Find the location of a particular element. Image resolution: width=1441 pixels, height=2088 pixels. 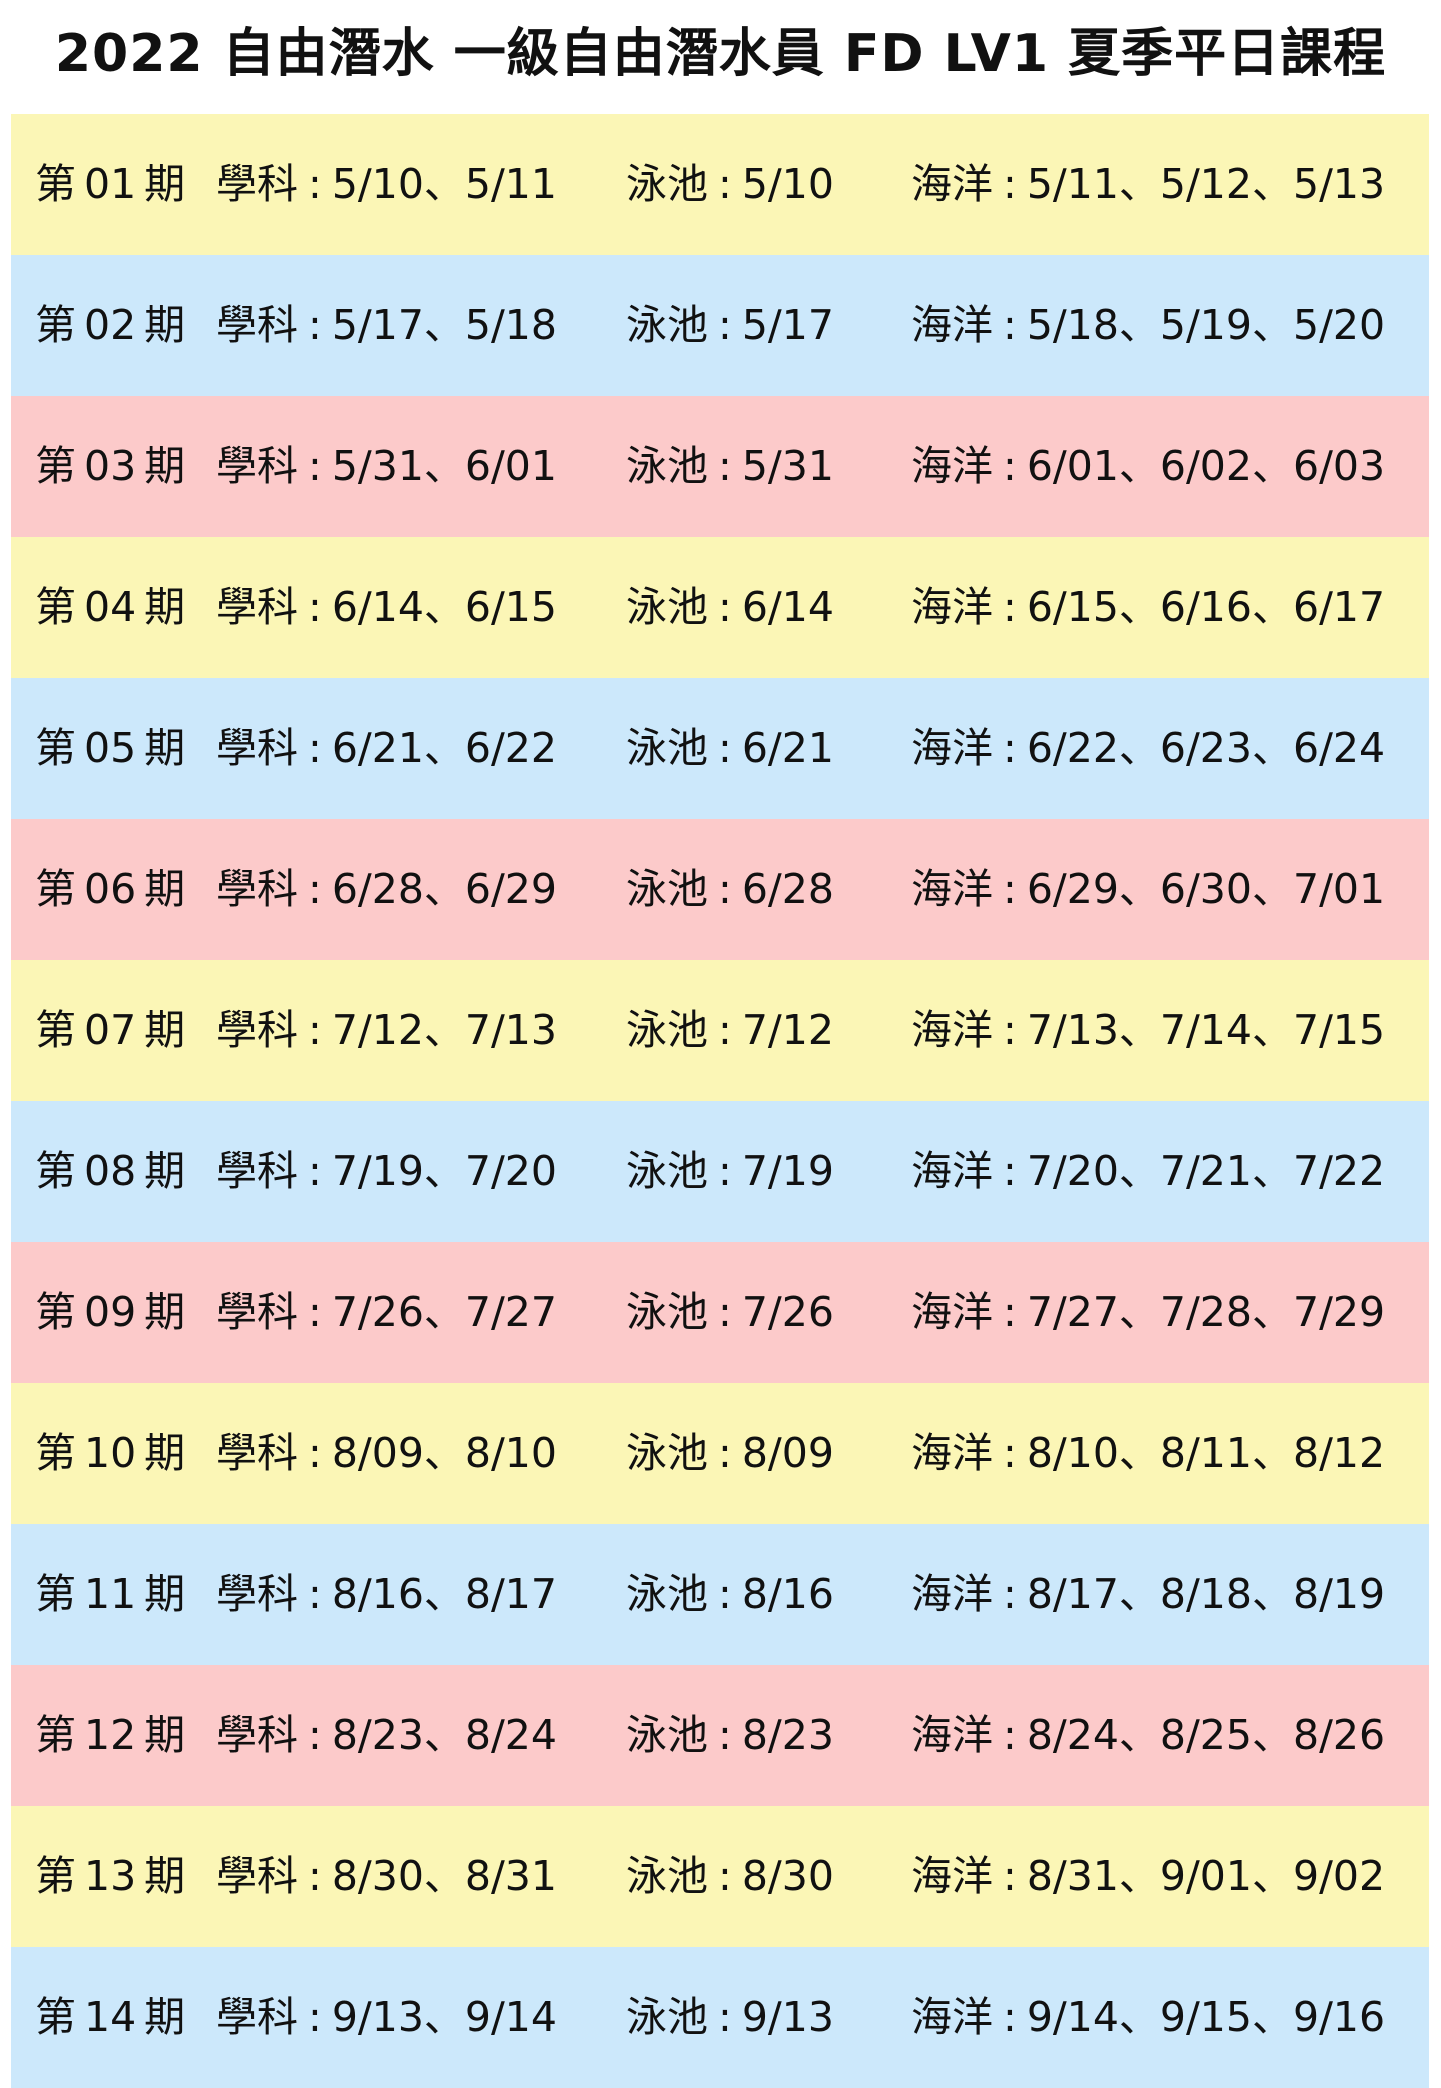

ocean-cell: 海洋:6/29、6/30、7/01 is located at coordinates (1148, 889).